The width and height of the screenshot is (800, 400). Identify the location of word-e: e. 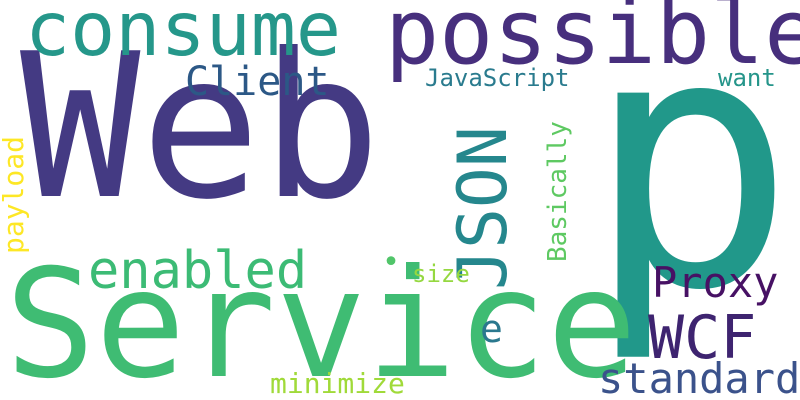
(491, 329).